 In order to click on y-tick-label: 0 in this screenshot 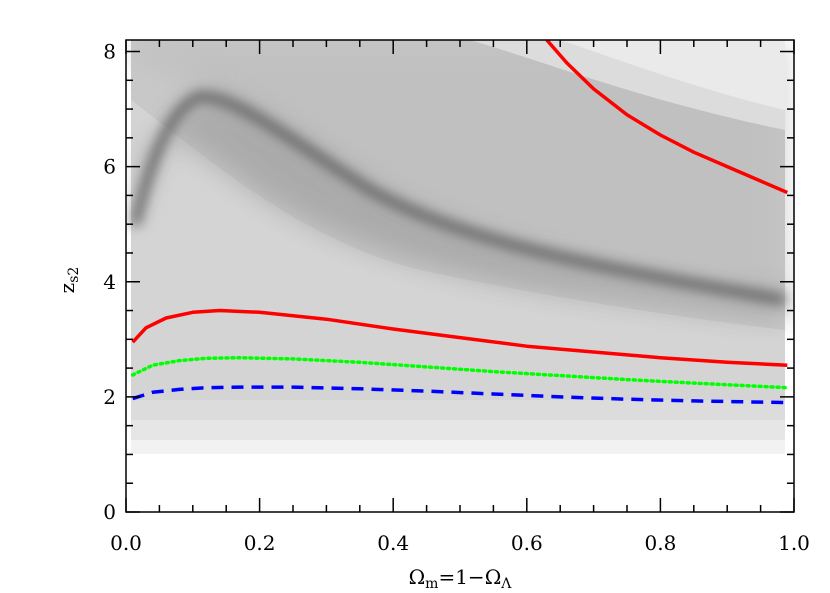, I will do `click(109, 512)`.